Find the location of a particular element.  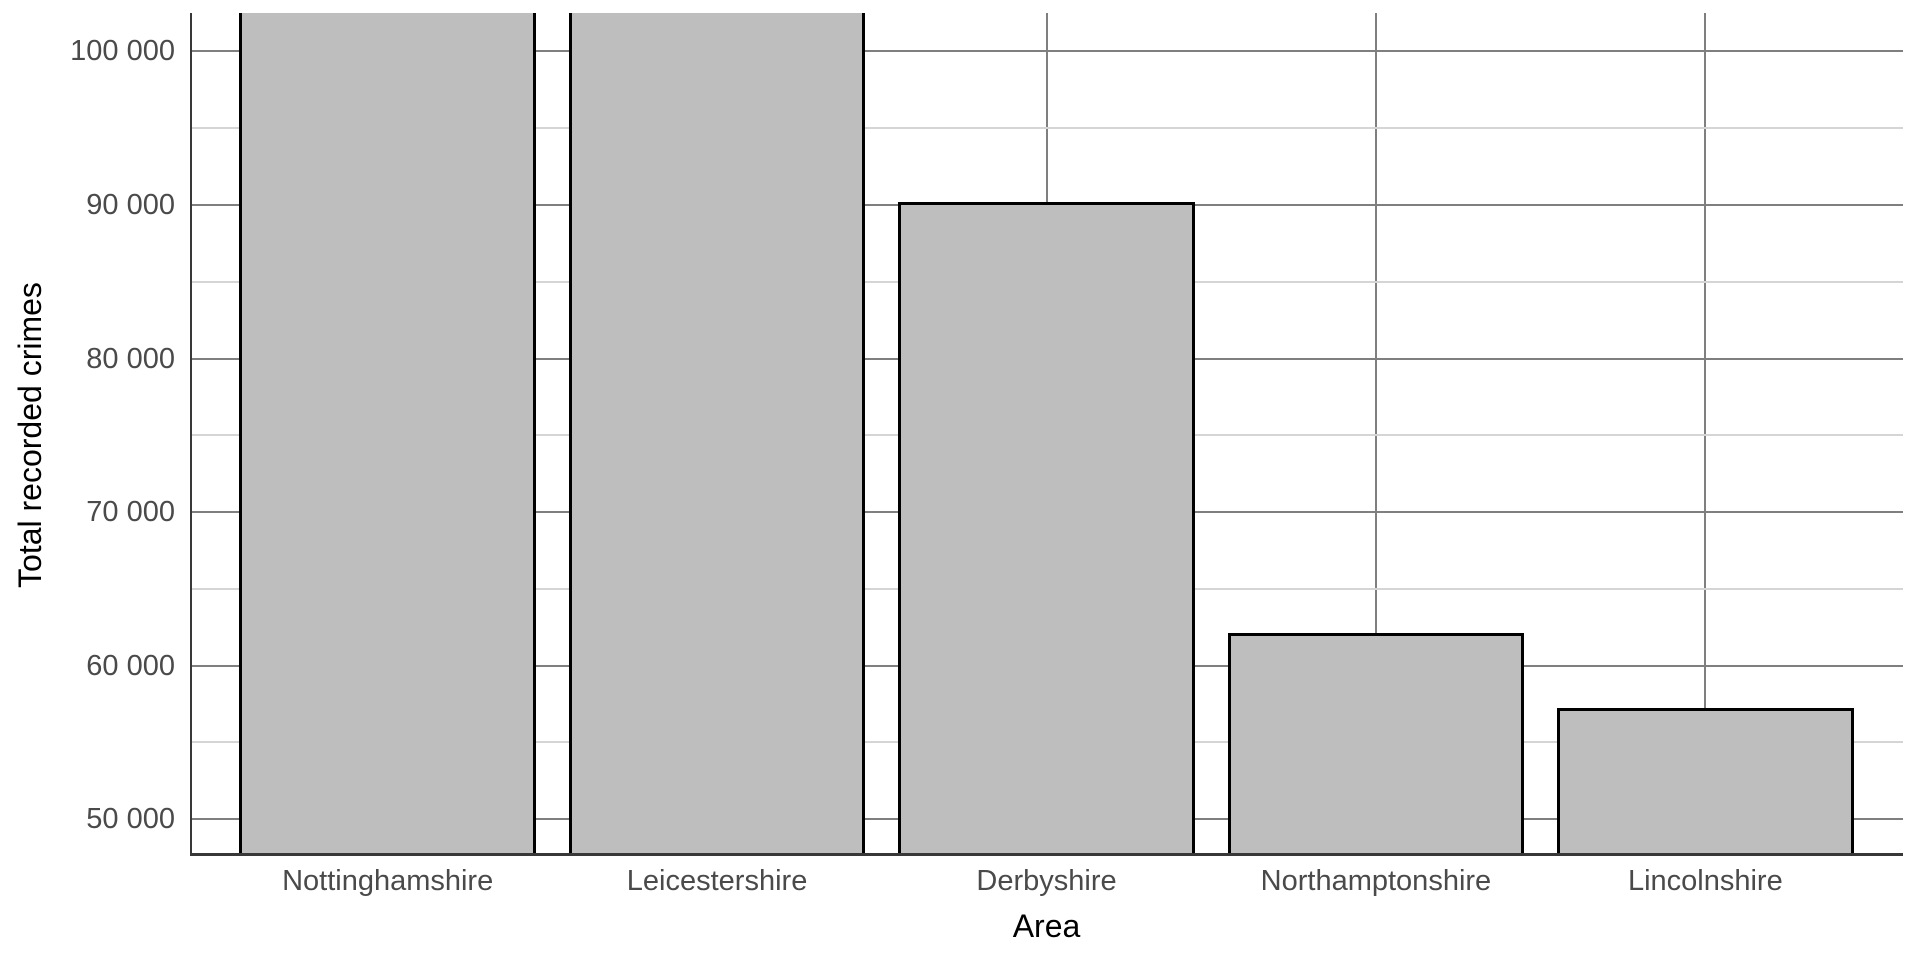

x-tick-label: Leicestershire is located at coordinates (717, 881).